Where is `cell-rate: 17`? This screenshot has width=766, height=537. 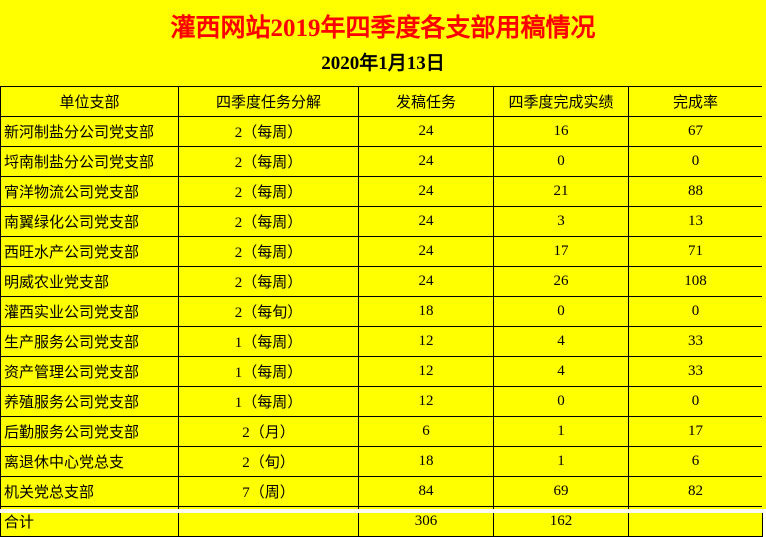 cell-rate: 17 is located at coordinates (695, 431).